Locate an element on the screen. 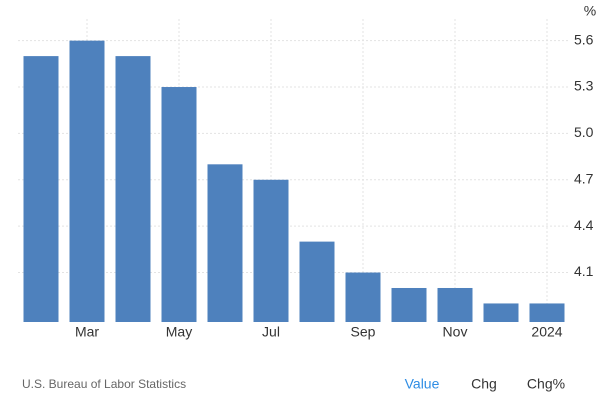 The width and height of the screenshot is (607, 406). x-tick-label: Jul is located at coordinates (271, 332).